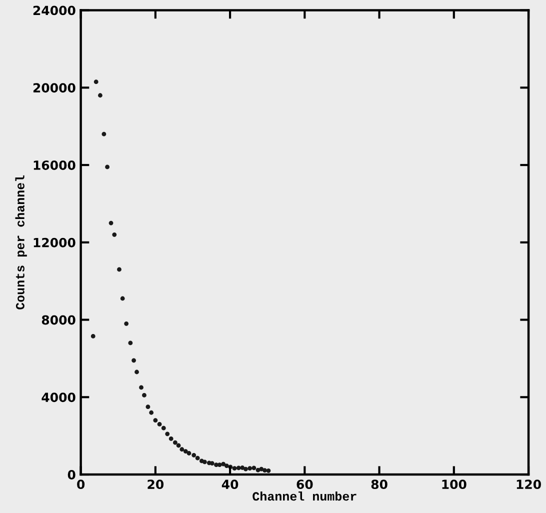 The image size is (546, 513). What do you see at coordinates (54, 88) in the screenshot?
I see `y-tick-label: 20000` at bounding box center [54, 88].